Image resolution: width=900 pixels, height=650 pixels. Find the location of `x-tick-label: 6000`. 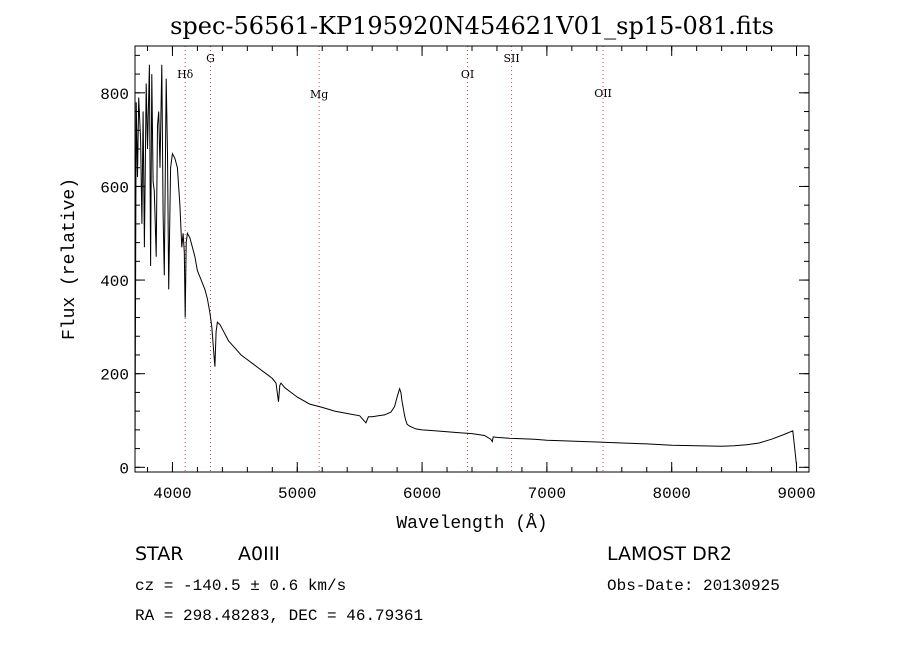

x-tick-label: 6000 is located at coordinates (422, 494).